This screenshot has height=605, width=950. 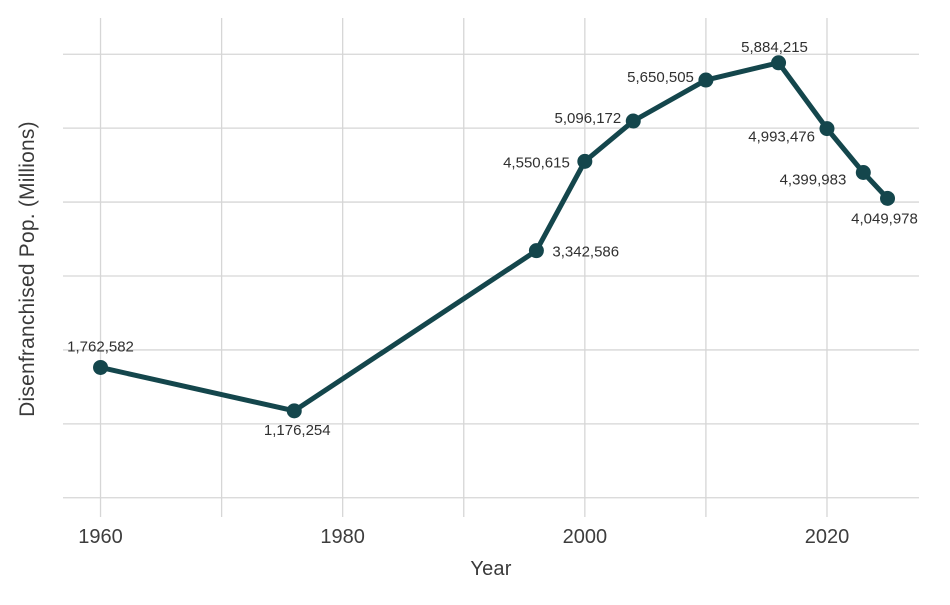 What do you see at coordinates (100, 346) in the screenshot?
I see `data-point-label: 1,762,582` at bounding box center [100, 346].